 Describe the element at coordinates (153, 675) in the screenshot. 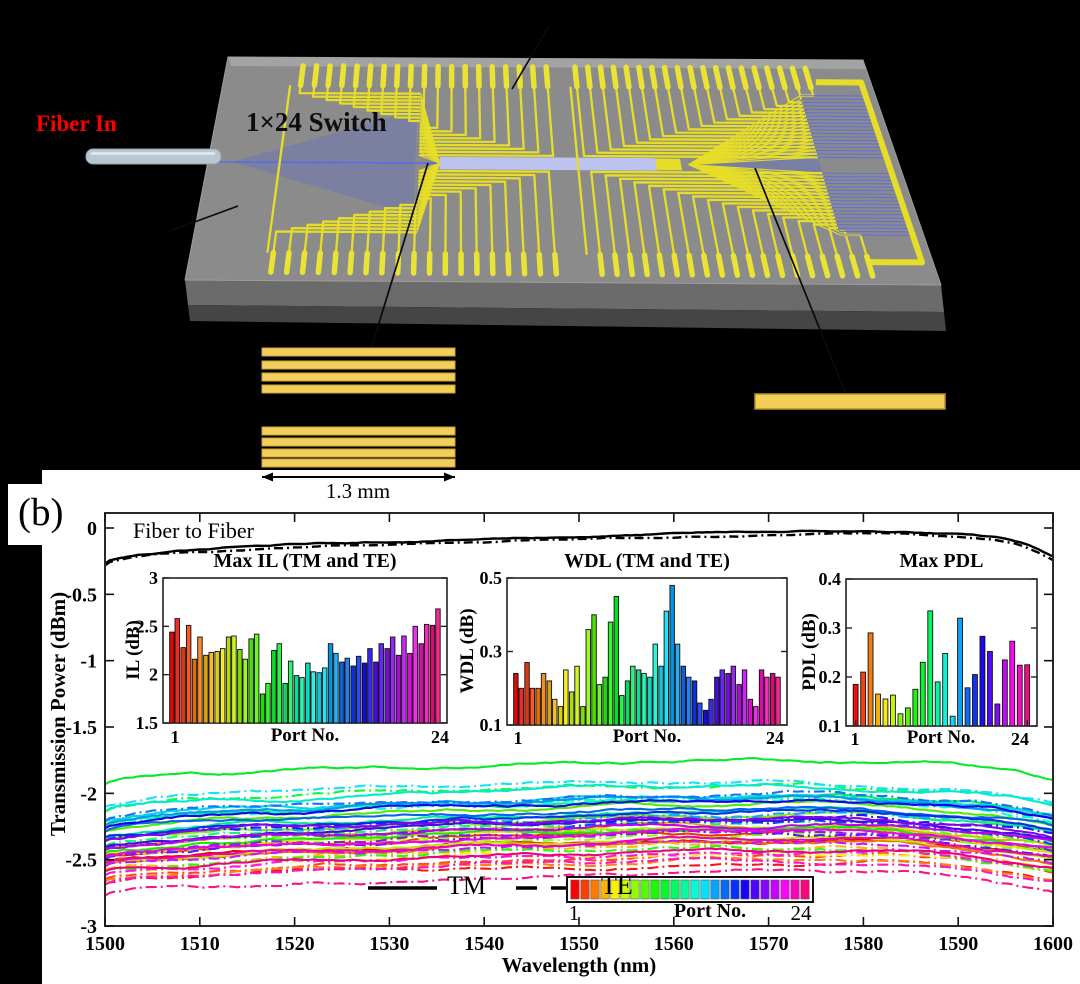

I see `il-inset-y-tick-label-2: 2` at that location.